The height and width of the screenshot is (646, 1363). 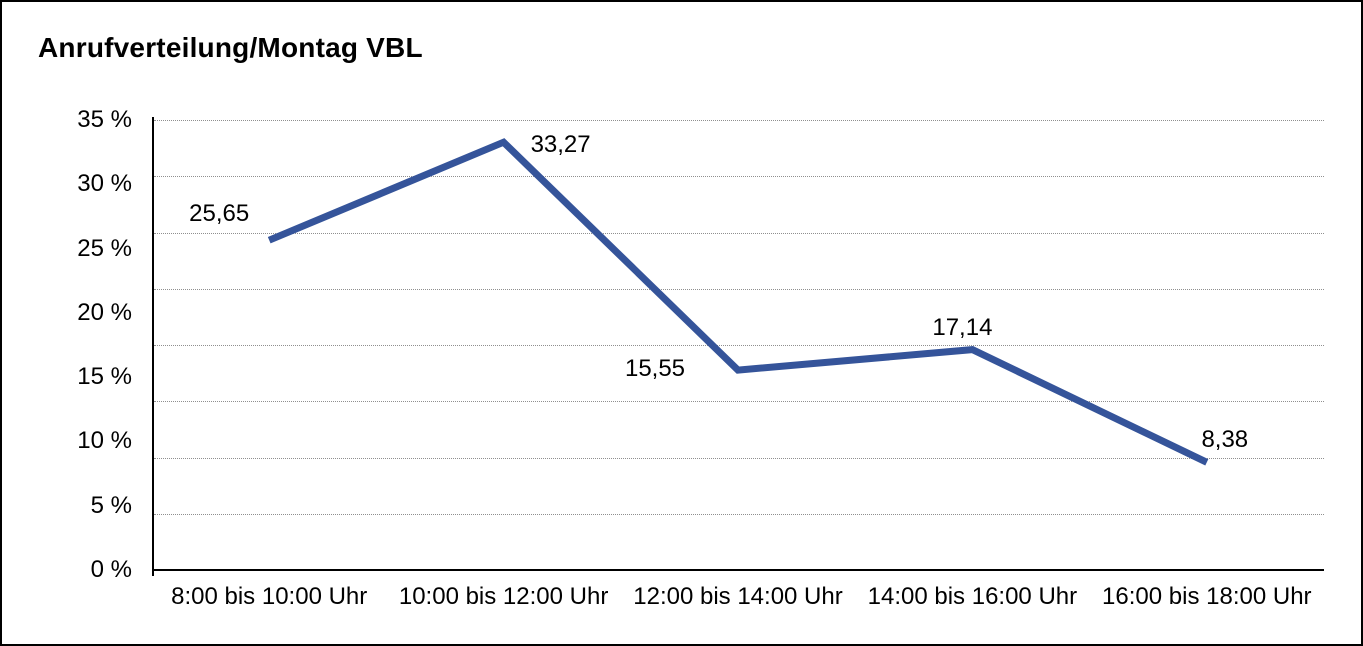 I want to click on y-tick-label: 20 %, so click(x=104, y=312).